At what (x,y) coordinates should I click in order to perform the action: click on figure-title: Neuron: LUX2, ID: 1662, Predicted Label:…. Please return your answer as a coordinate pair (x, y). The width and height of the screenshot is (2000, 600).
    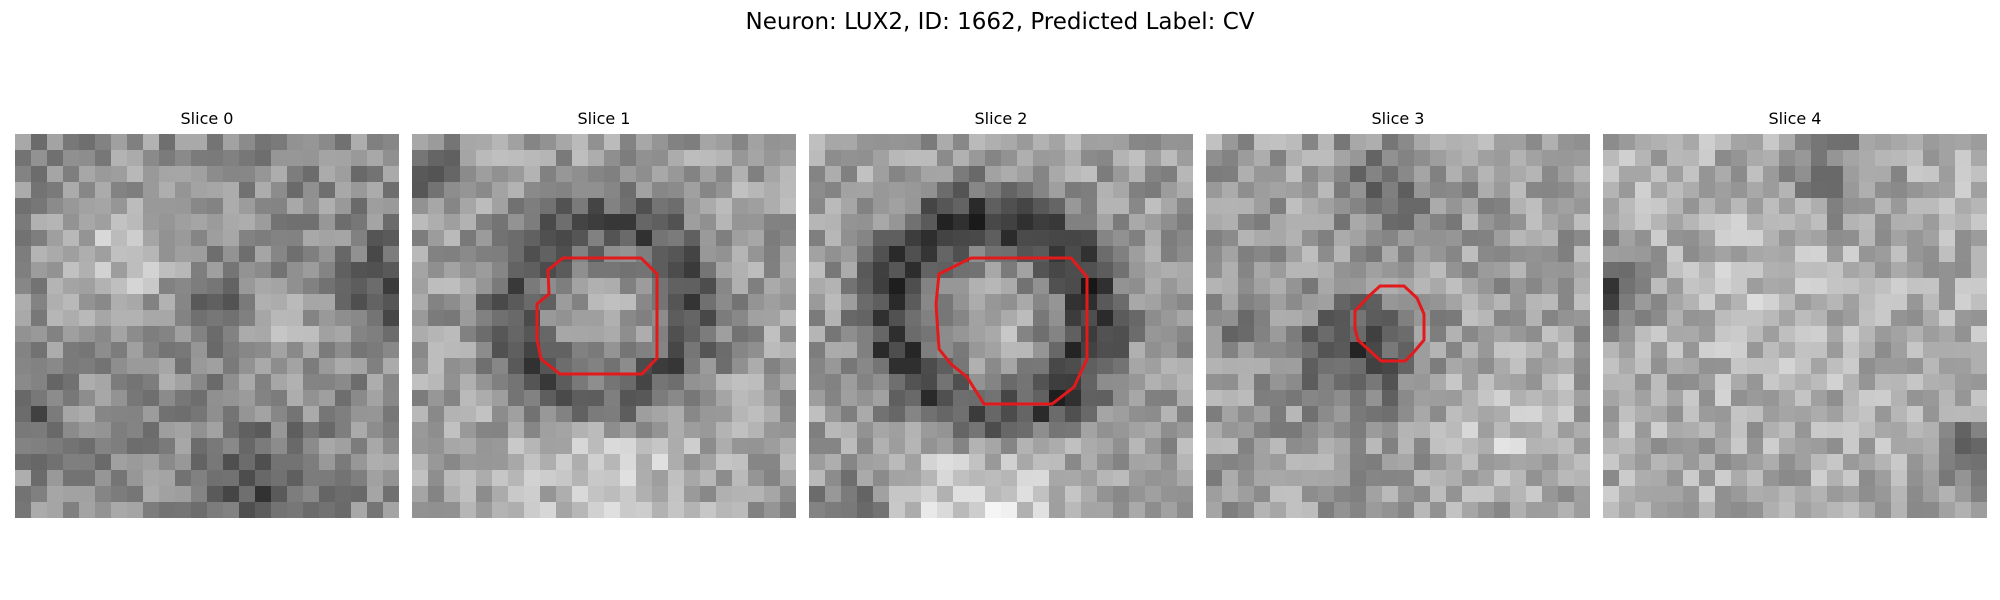
    Looking at the image, I should click on (1000, 22).